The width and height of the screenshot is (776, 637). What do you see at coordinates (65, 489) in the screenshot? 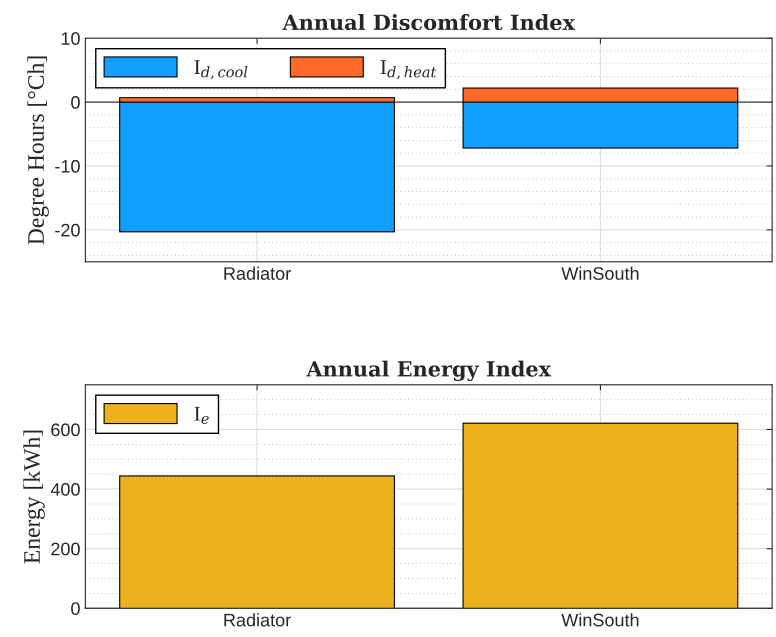
I see `y-tick-label: 400` at bounding box center [65, 489].